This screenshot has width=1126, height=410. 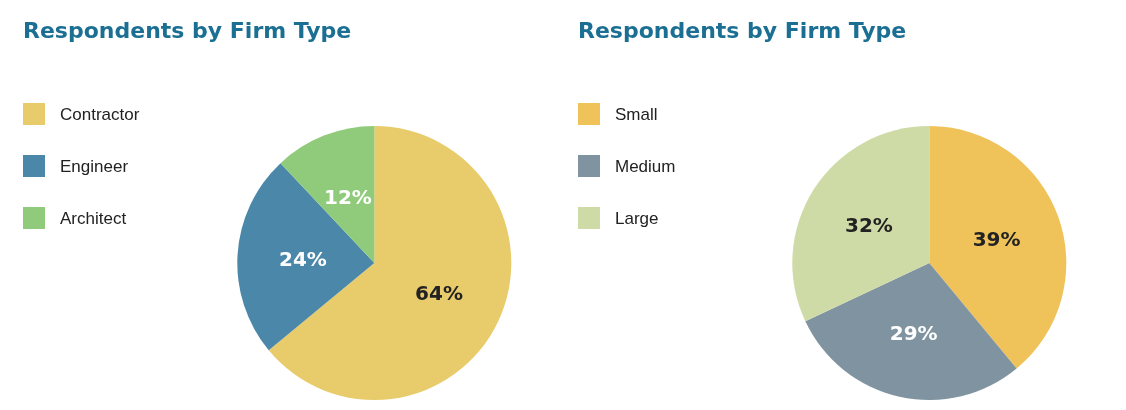 I want to click on data-label: 32%, so click(x=868, y=224).